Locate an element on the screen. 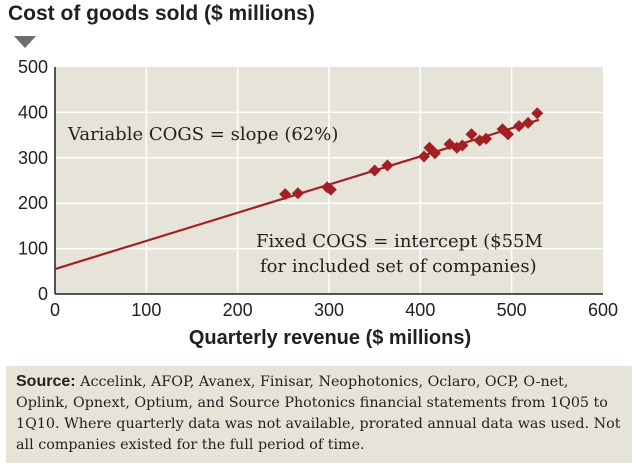 This screenshot has width=640, height=467. x-tick-label: 0 is located at coordinates (55, 310).